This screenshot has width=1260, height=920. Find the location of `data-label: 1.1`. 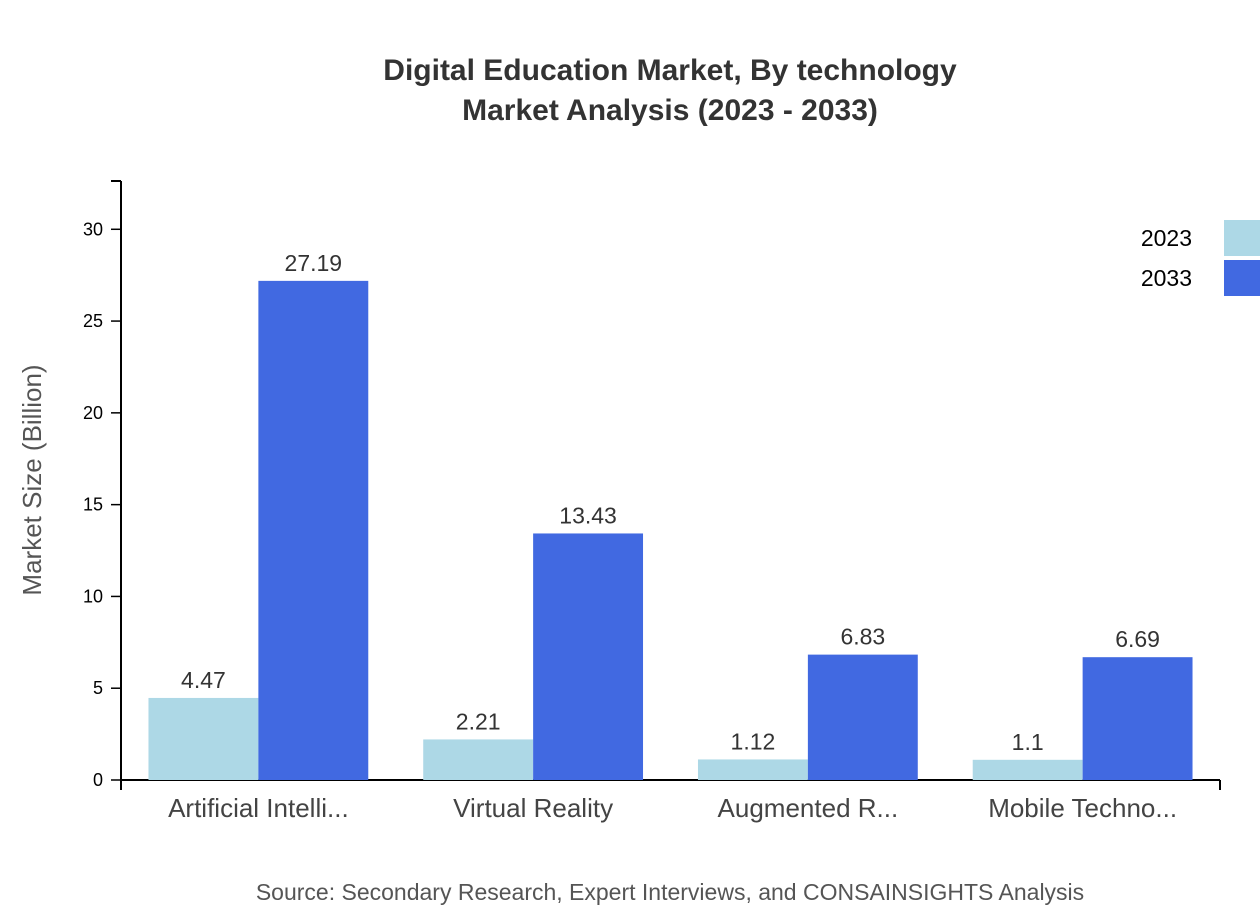

data-label: 1.1 is located at coordinates (1028, 742).